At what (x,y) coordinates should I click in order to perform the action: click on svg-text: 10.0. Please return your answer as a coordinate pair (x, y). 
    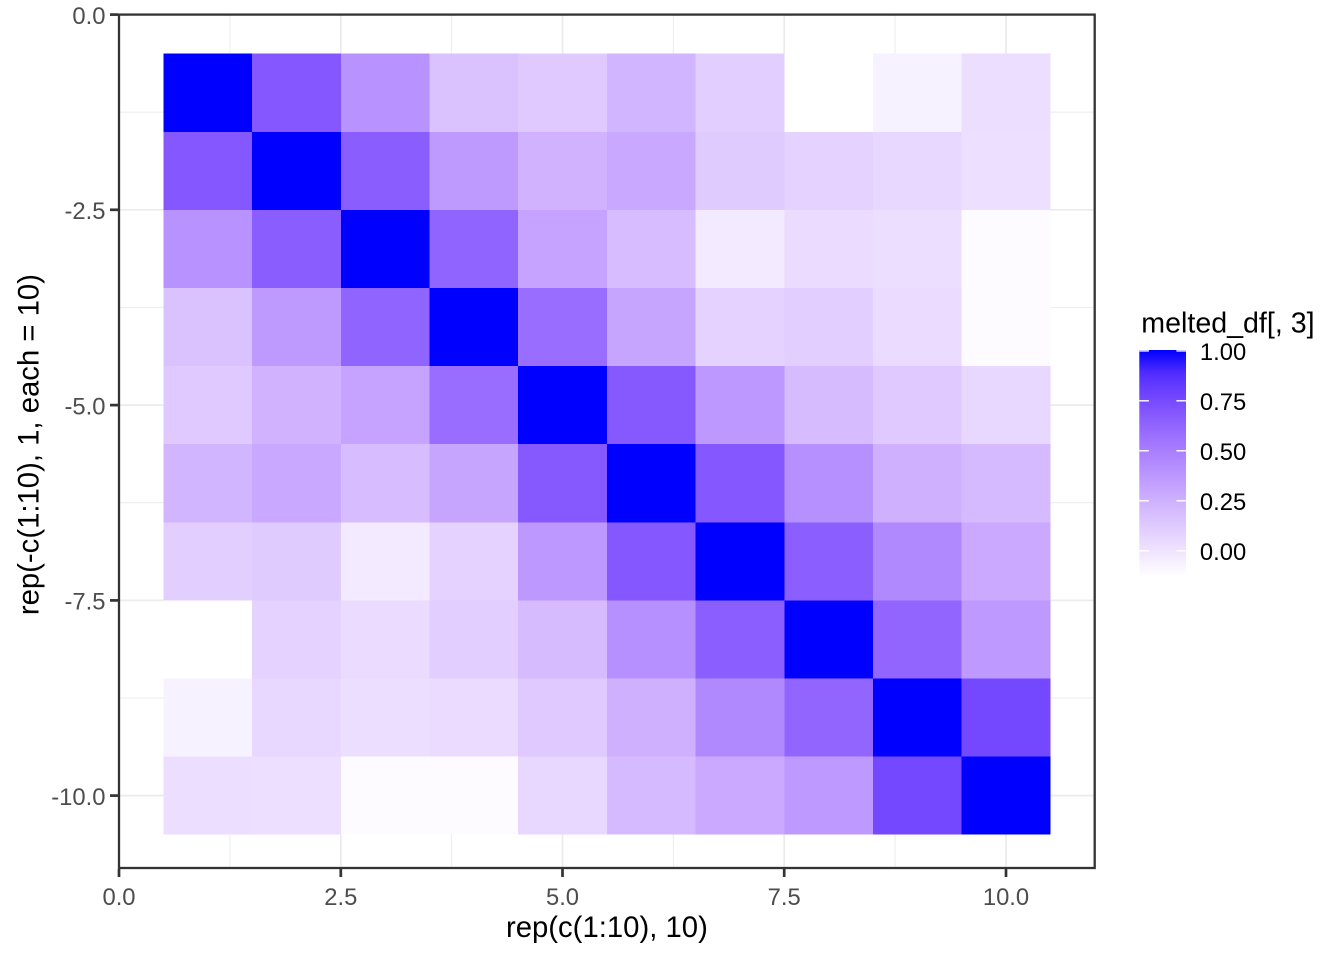
    Looking at the image, I should click on (1006, 897).